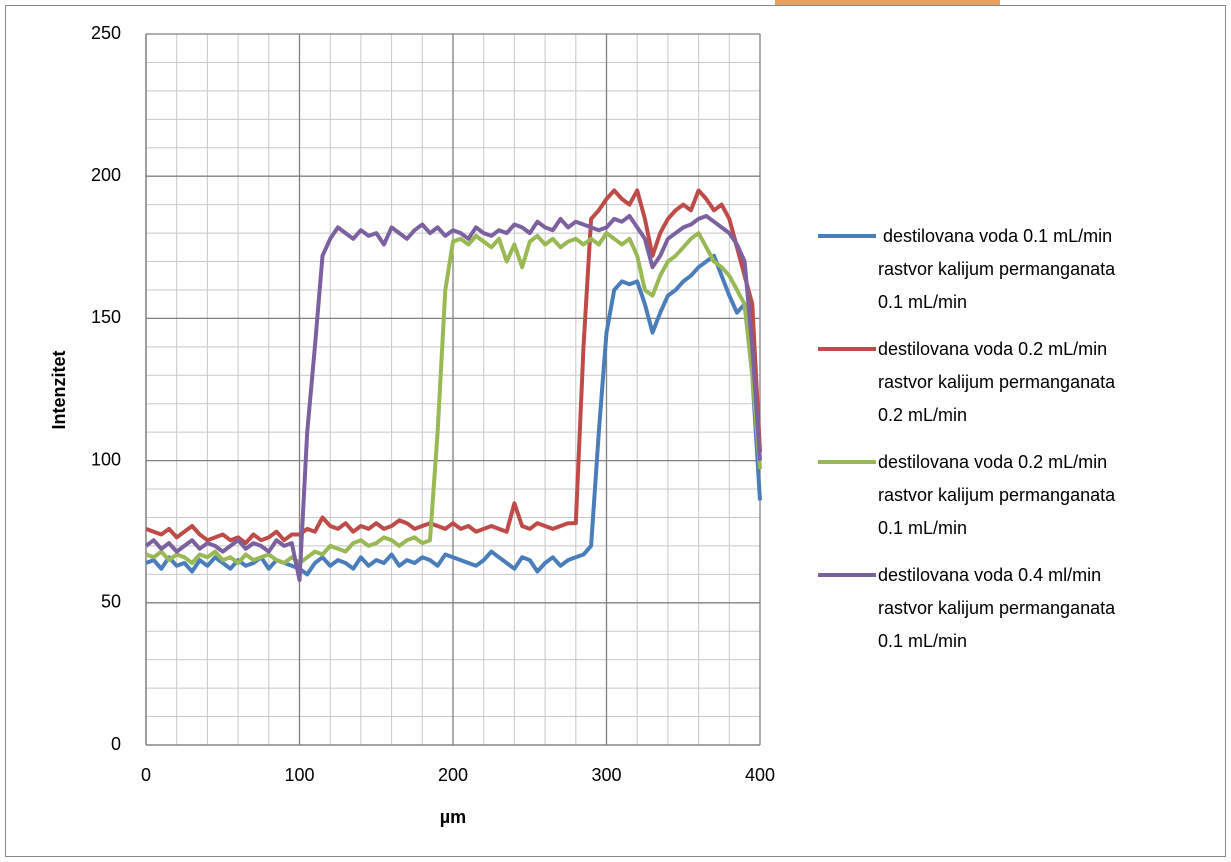  Describe the element at coordinates (106, 33) in the screenshot. I see `y-tick-label: 250` at that location.